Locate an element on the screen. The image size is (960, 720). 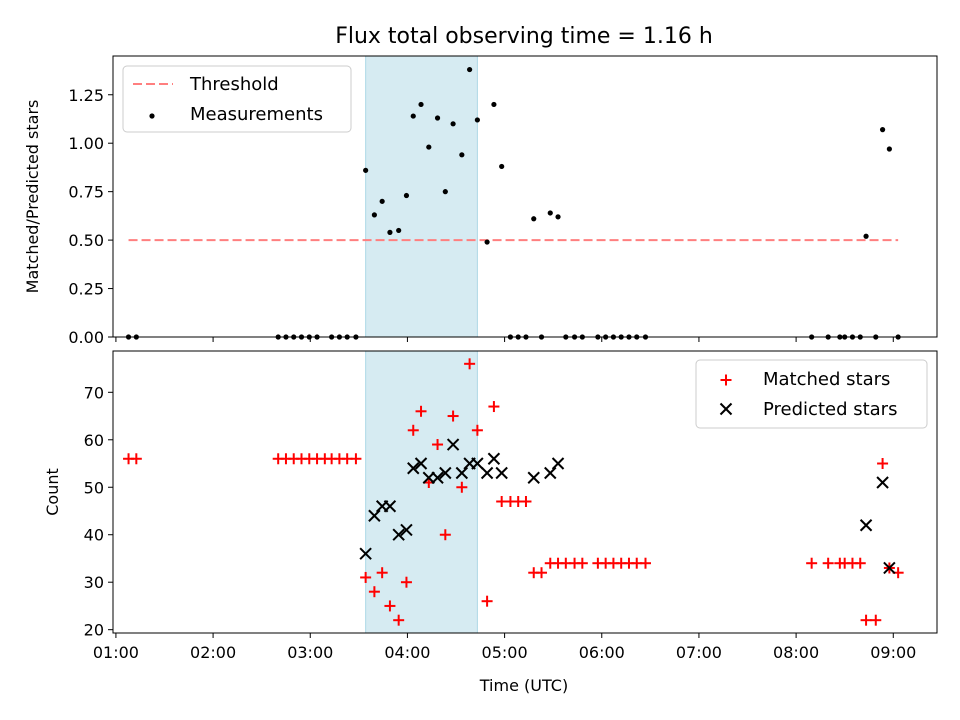
x-axis-label: Time (UTC) is located at coordinates (523, 685).